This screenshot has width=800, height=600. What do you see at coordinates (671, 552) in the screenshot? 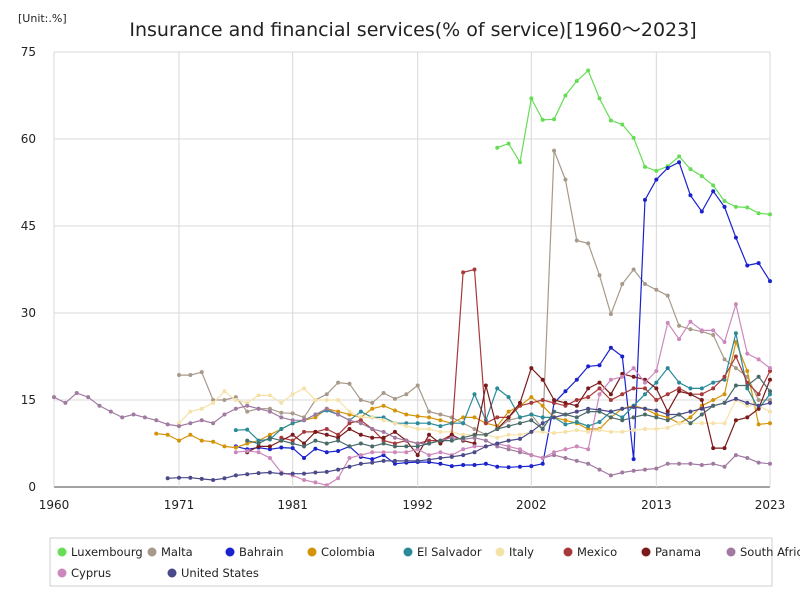
I see `legend-item: Panama` at bounding box center [671, 552].